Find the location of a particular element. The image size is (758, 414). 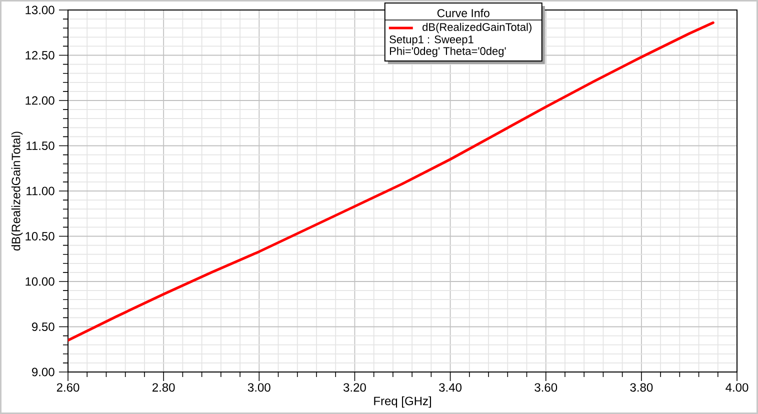

x-axis-title: Freq [GHz] is located at coordinates (402, 402).